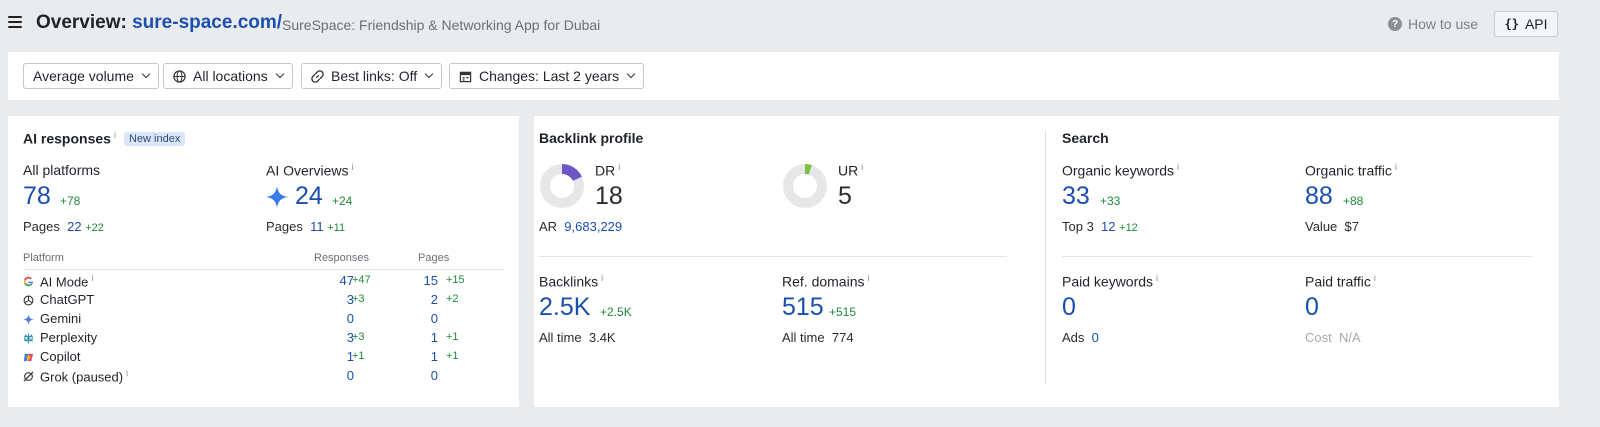 This screenshot has height=427, width=1600. I want to click on best-links-filter-label: Best links: Off, so click(374, 76).